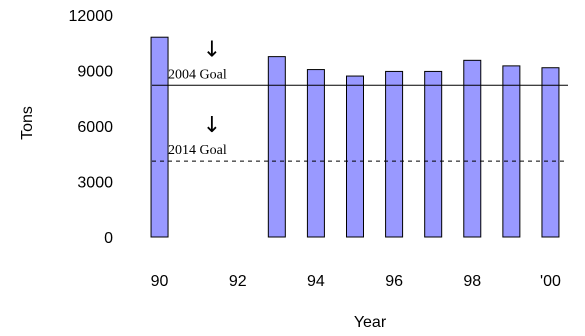 The width and height of the screenshot is (585, 336). What do you see at coordinates (316, 281) in the screenshot?
I see `x-tick-label: 94` at bounding box center [316, 281].